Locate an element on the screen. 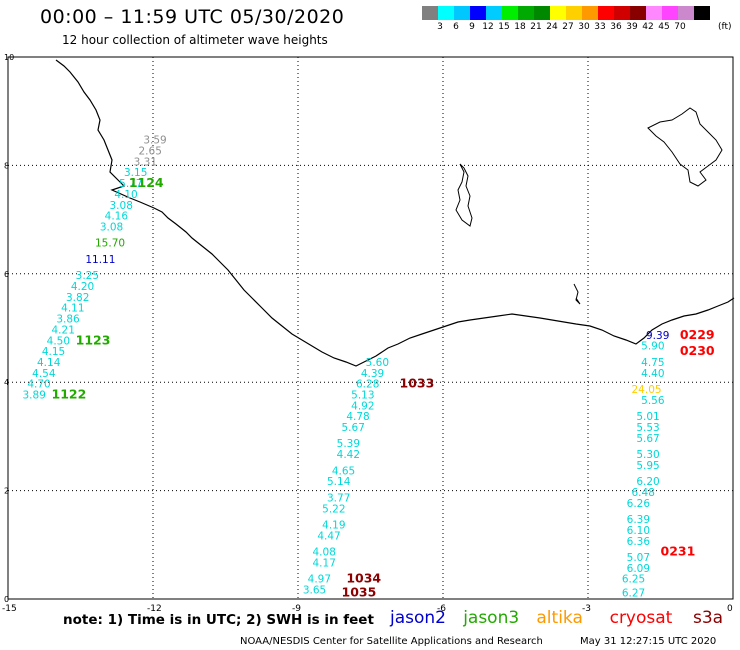 This screenshot has width=740, height=650. wave-height-label: 9.39 is located at coordinates (657, 336).